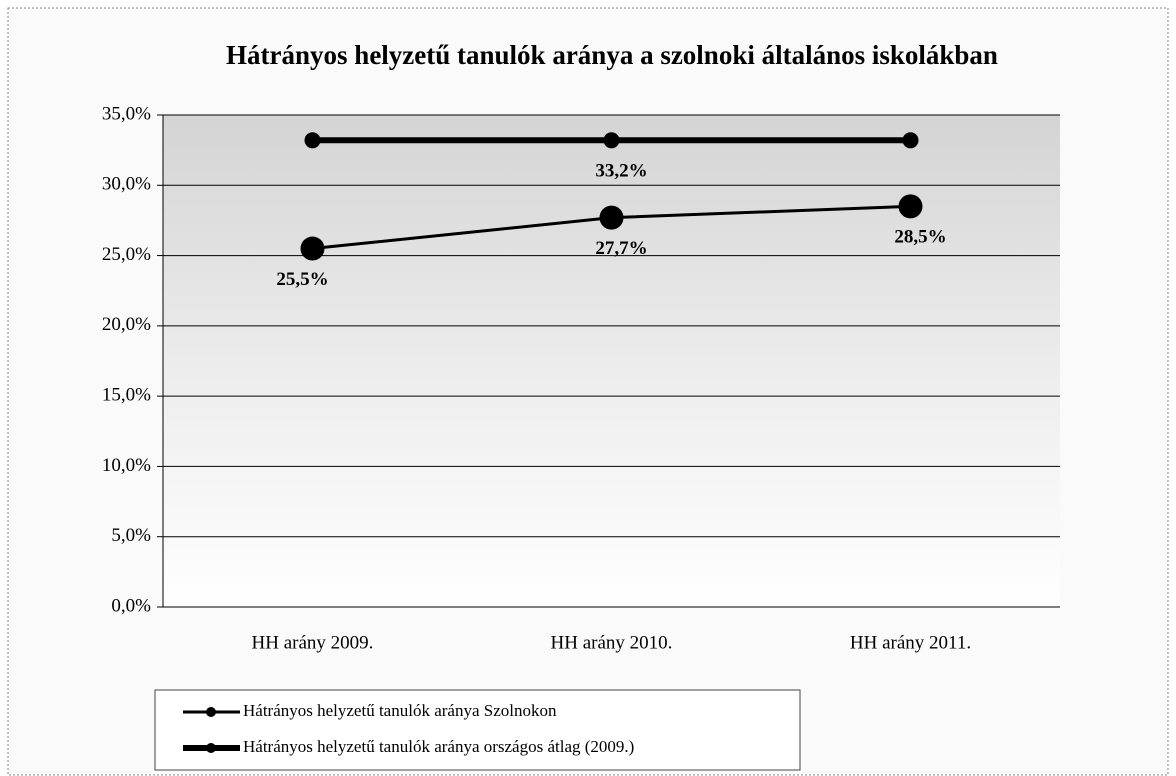 The height and width of the screenshot is (776, 1176). I want to click on y-tick-label: 30,0%, so click(126, 184).